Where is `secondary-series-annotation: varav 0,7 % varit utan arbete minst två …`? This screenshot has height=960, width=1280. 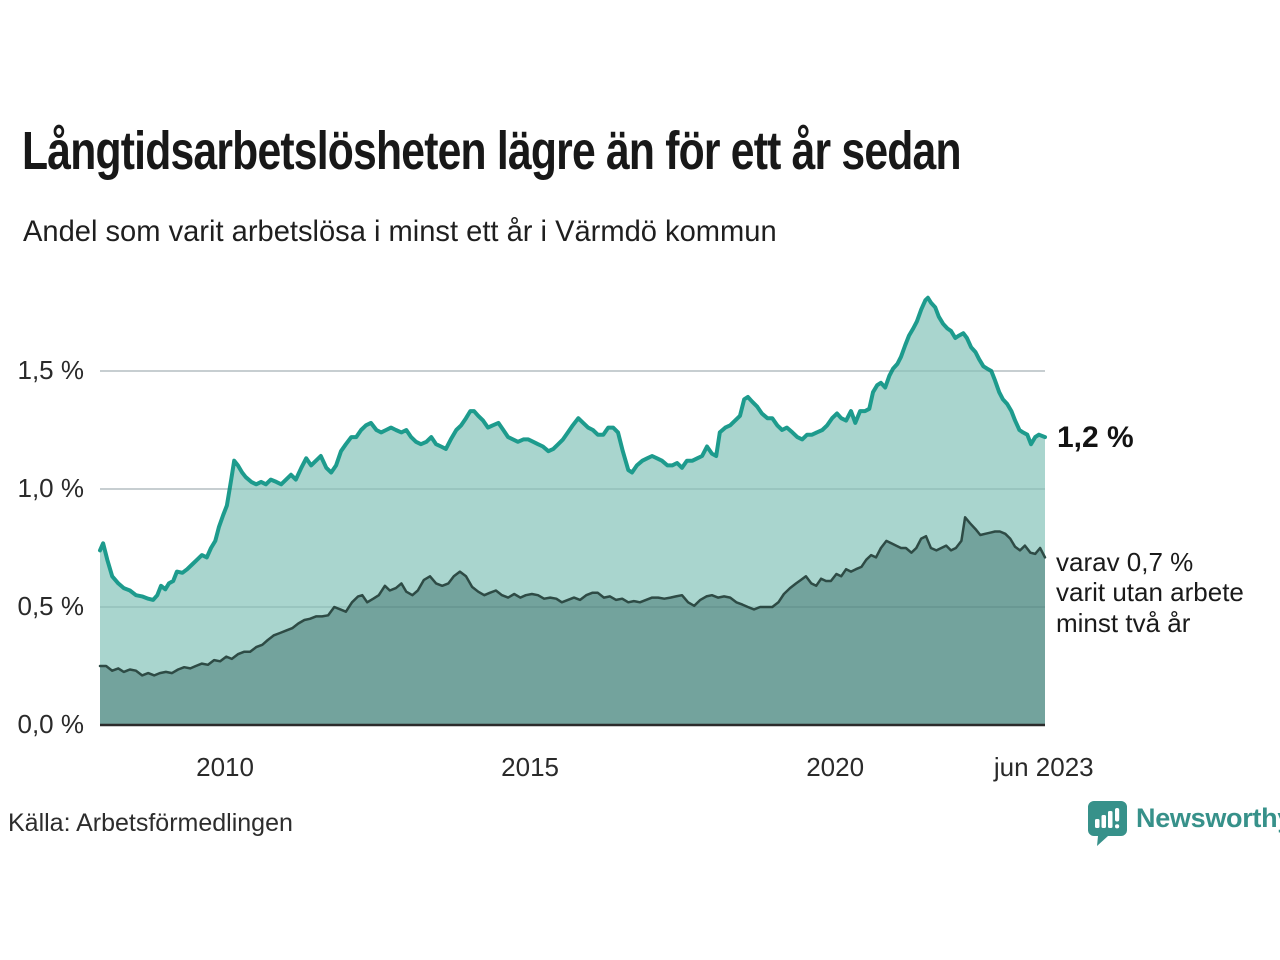 secondary-series-annotation: varav 0,7 % varit utan arbete minst två … is located at coordinates (1150, 592).